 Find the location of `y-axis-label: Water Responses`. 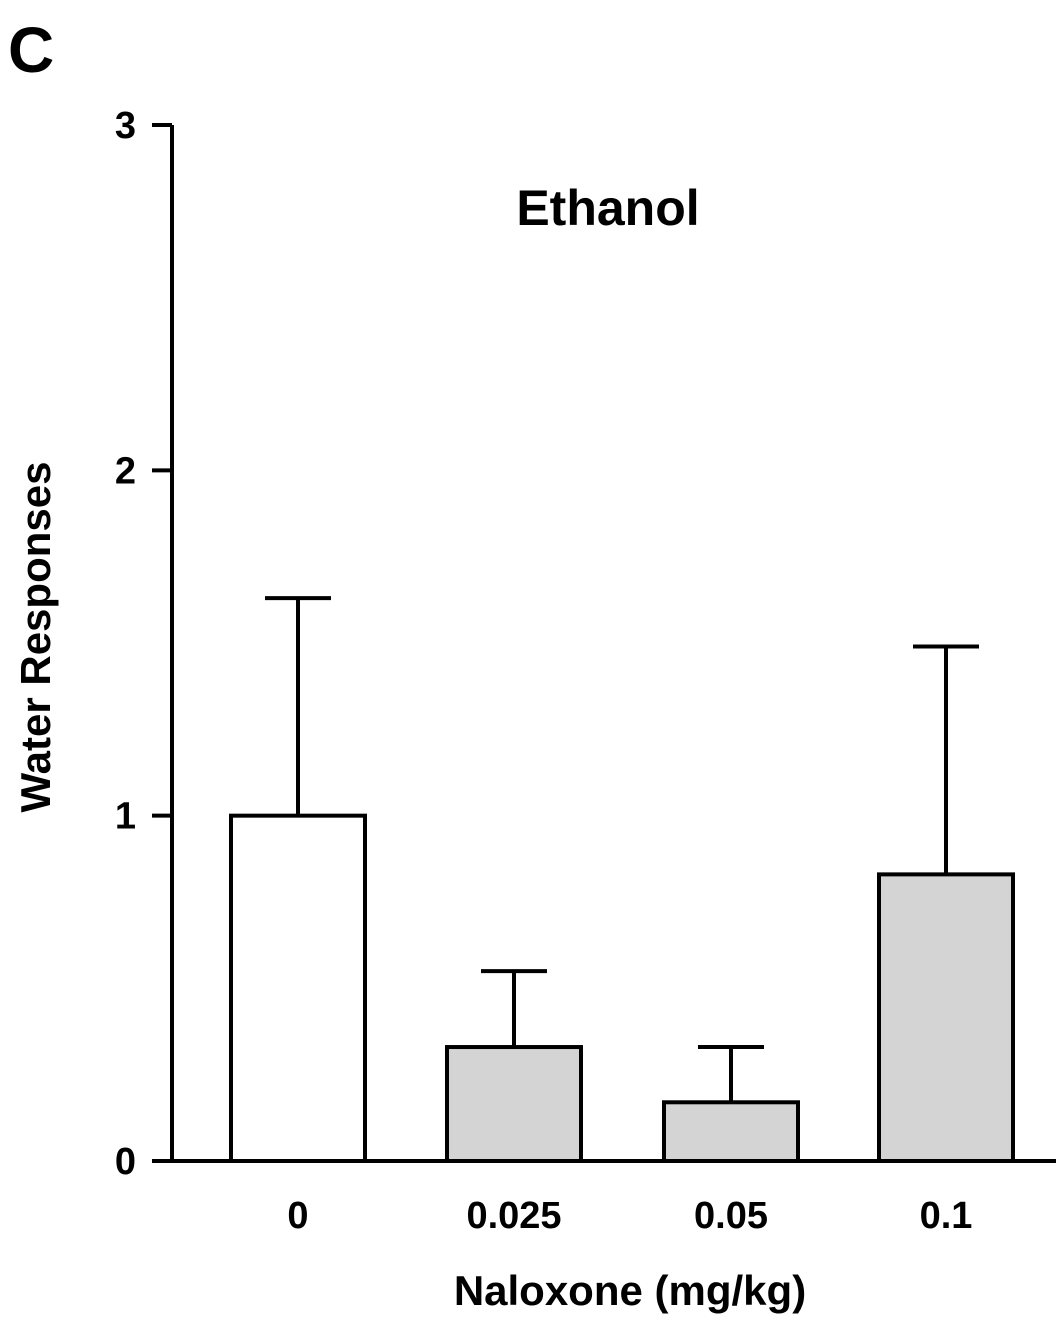

y-axis-label: Water Responses is located at coordinates (35, 637).